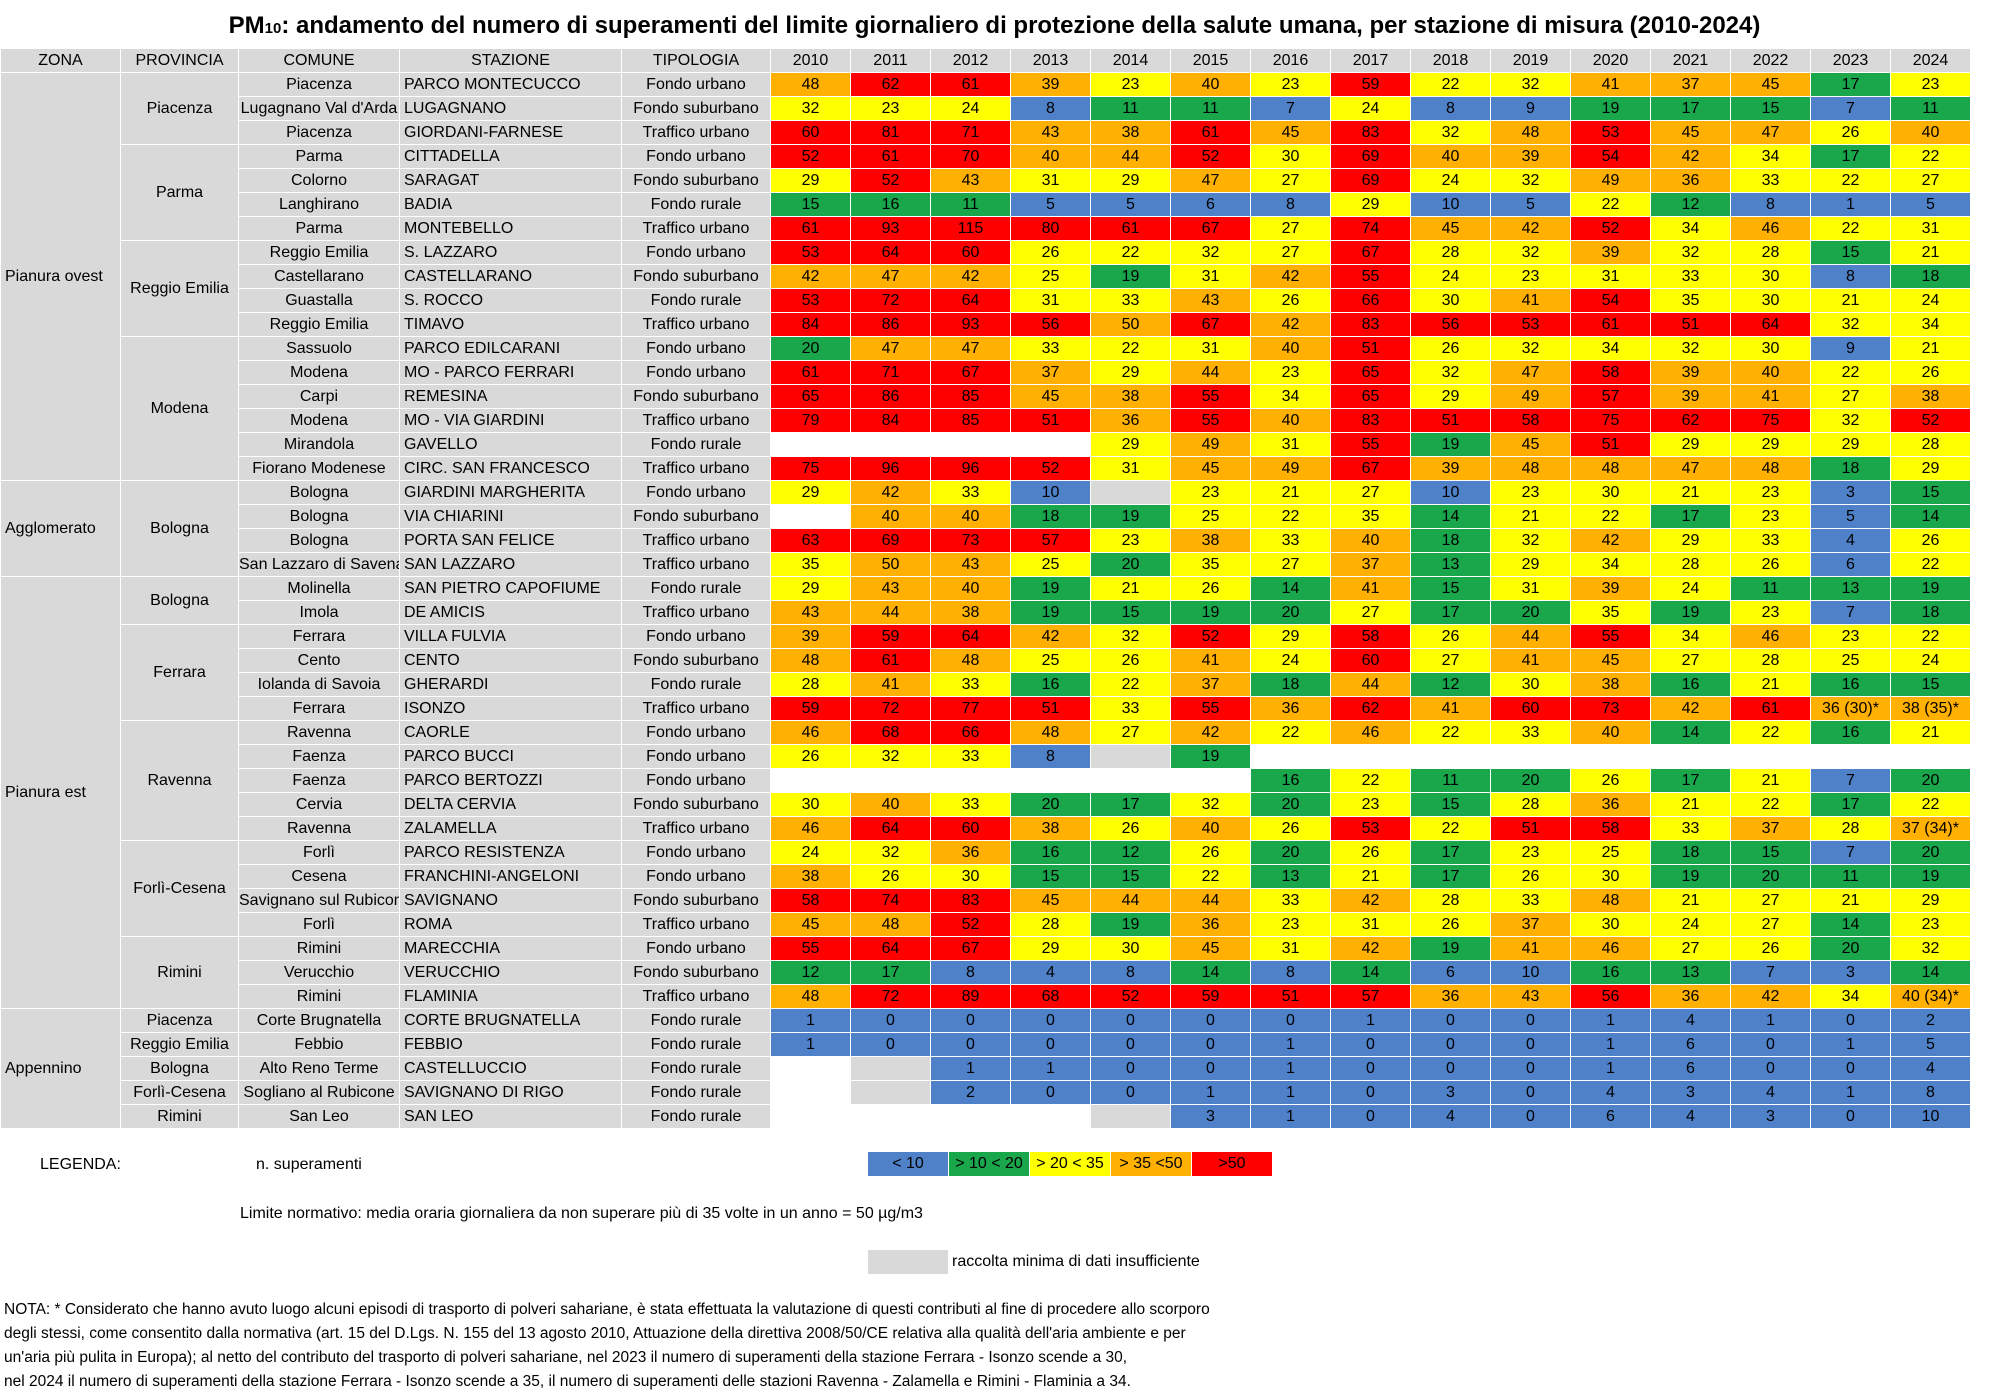 This screenshot has width=1989, height=1394. I want to click on header-year-2013: 2013, so click(1050, 60).